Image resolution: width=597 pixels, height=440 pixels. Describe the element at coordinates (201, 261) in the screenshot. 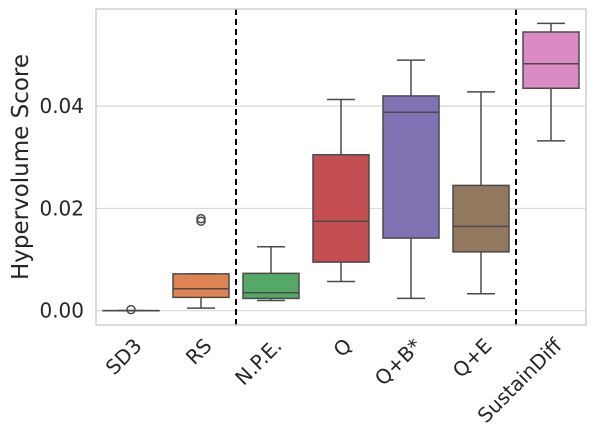

I see `box-rs` at that location.